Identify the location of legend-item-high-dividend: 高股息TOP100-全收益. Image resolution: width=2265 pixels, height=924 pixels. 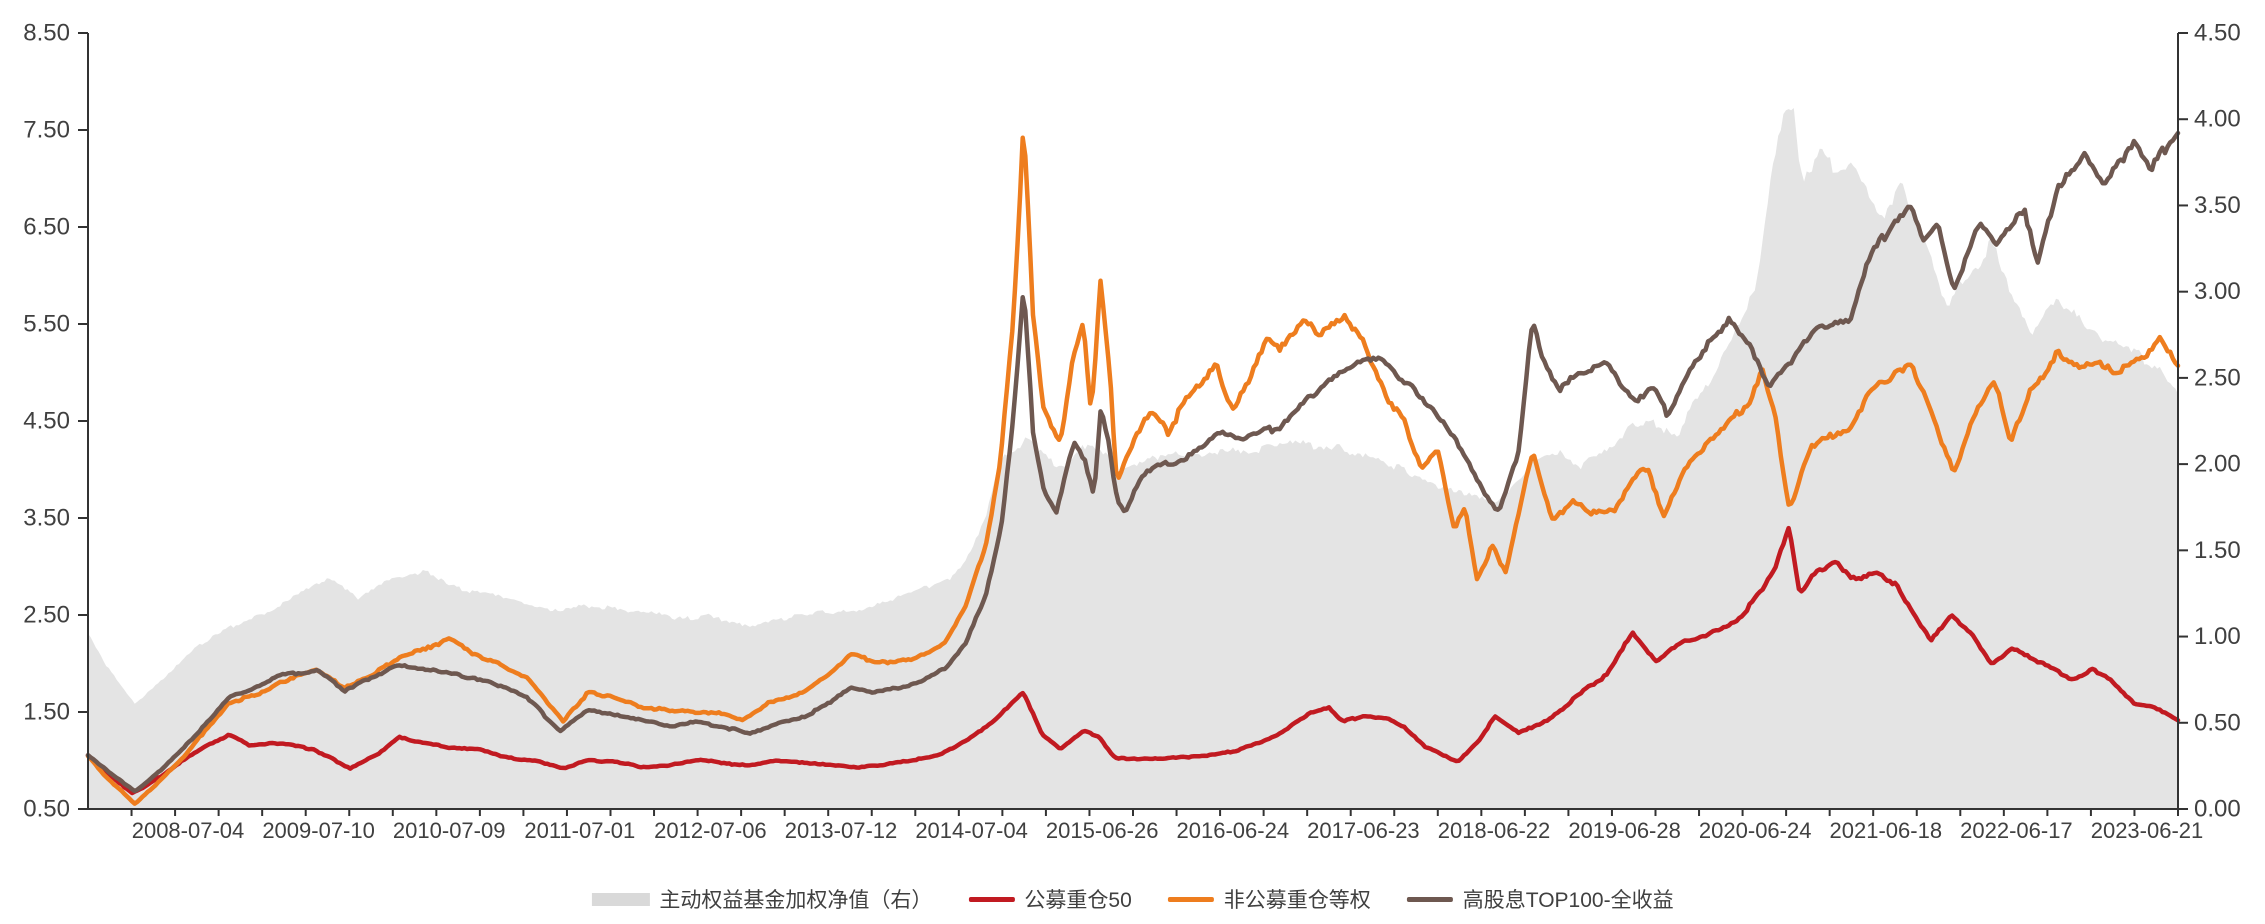
(1540, 899).